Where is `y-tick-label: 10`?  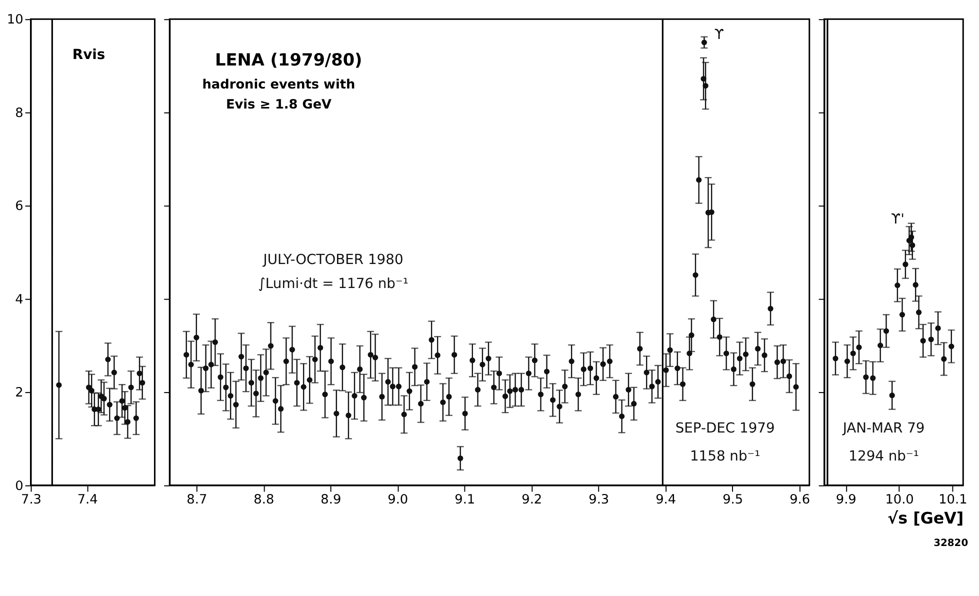
y-tick-label: 10 is located at coordinates (15, 20).